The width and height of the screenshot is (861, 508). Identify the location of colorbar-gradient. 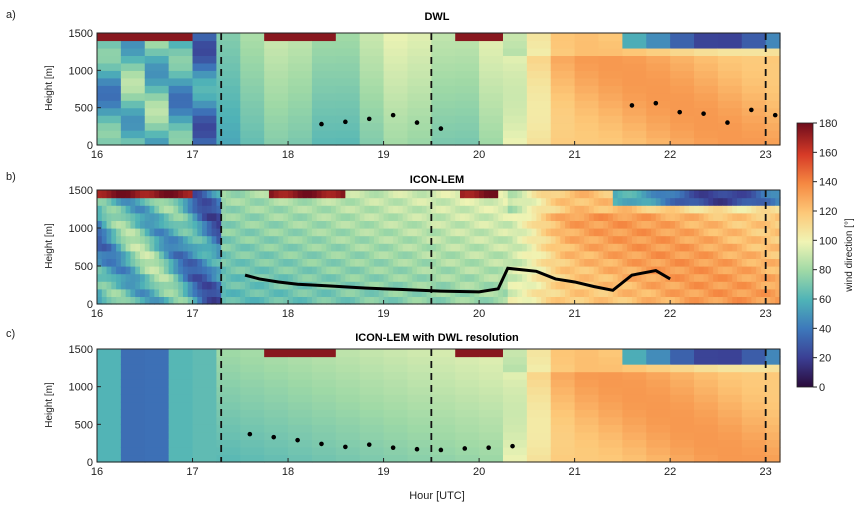
(805, 255).